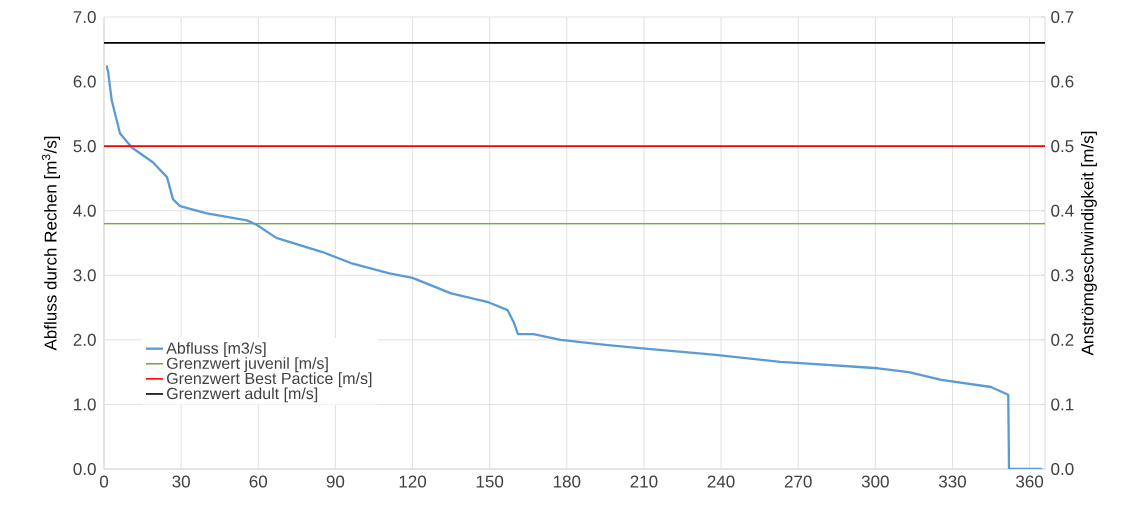 The width and height of the screenshot is (1142, 512). What do you see at coordinates (413, 481) in the screenshot?
I see `x-tick-label: 120` at bounding box center [413, 481].